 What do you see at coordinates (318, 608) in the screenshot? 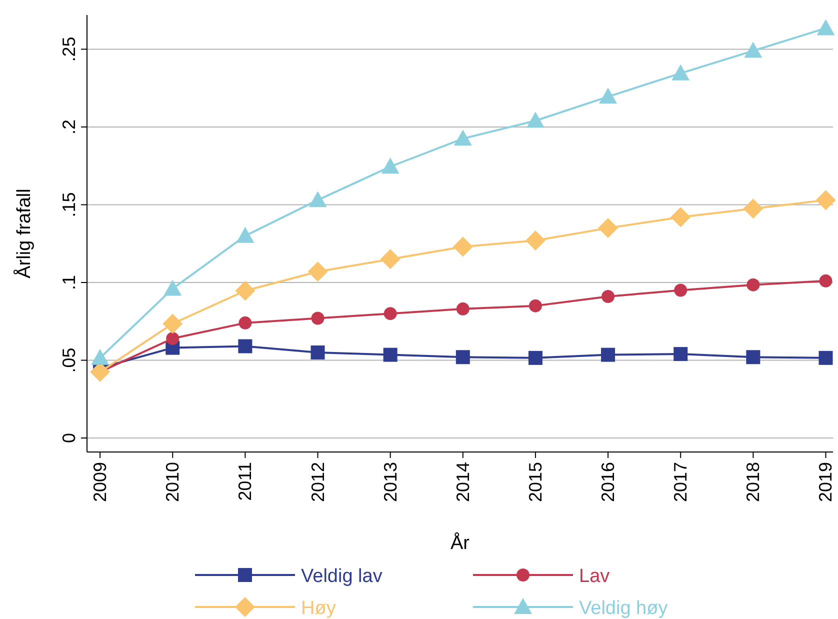
I see `text: Høy` at bounding box center [318, 608].